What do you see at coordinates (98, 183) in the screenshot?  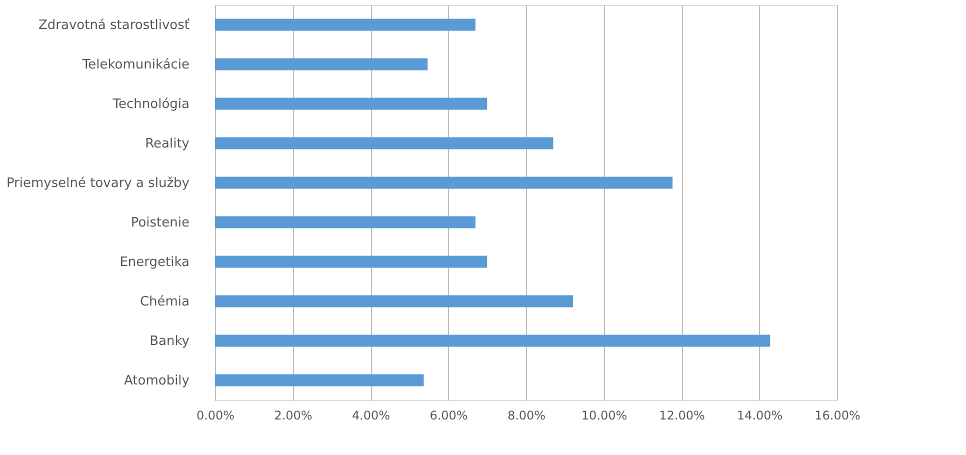 I see `y-tick-label: Priemyselné tovary a služby` at bounding box center [98, 183].